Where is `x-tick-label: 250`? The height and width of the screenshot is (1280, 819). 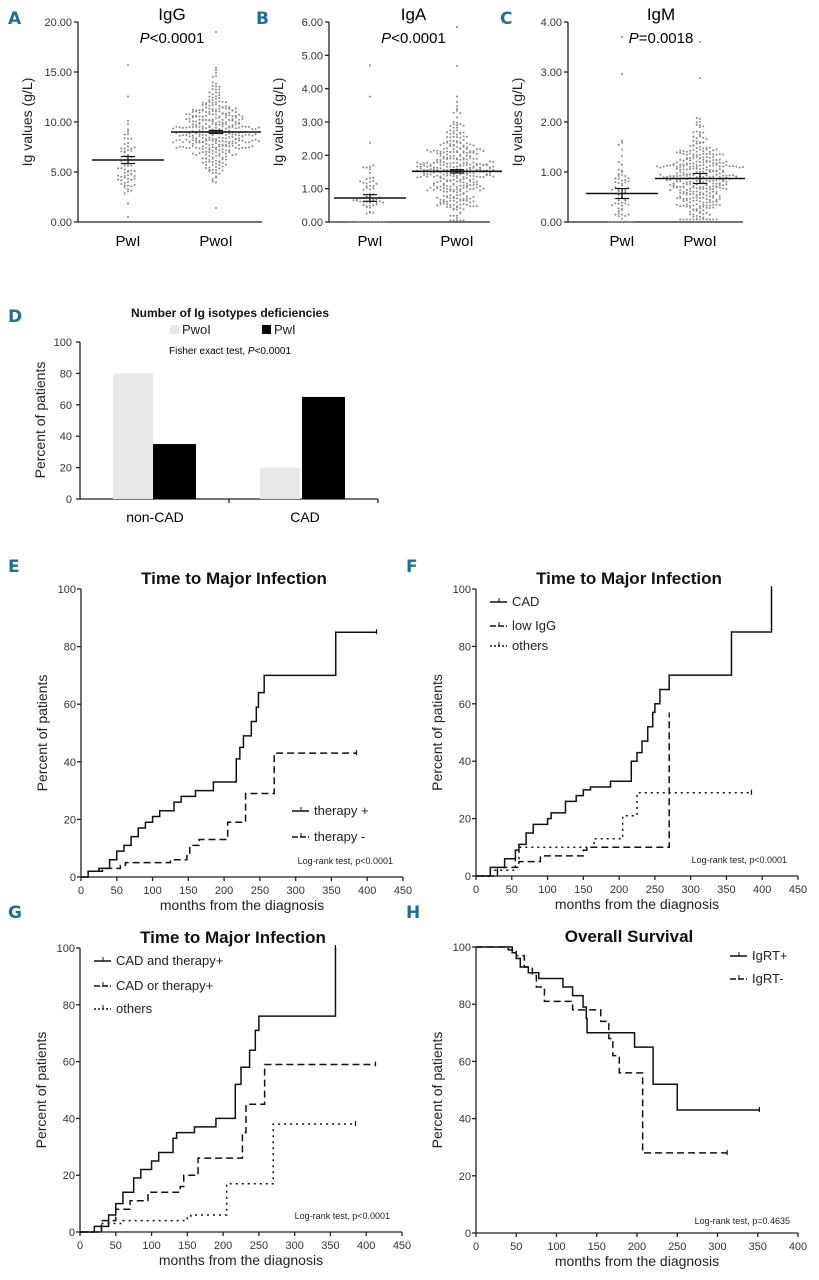 x-tick-label: 250 is located at coordinates (655, 890).